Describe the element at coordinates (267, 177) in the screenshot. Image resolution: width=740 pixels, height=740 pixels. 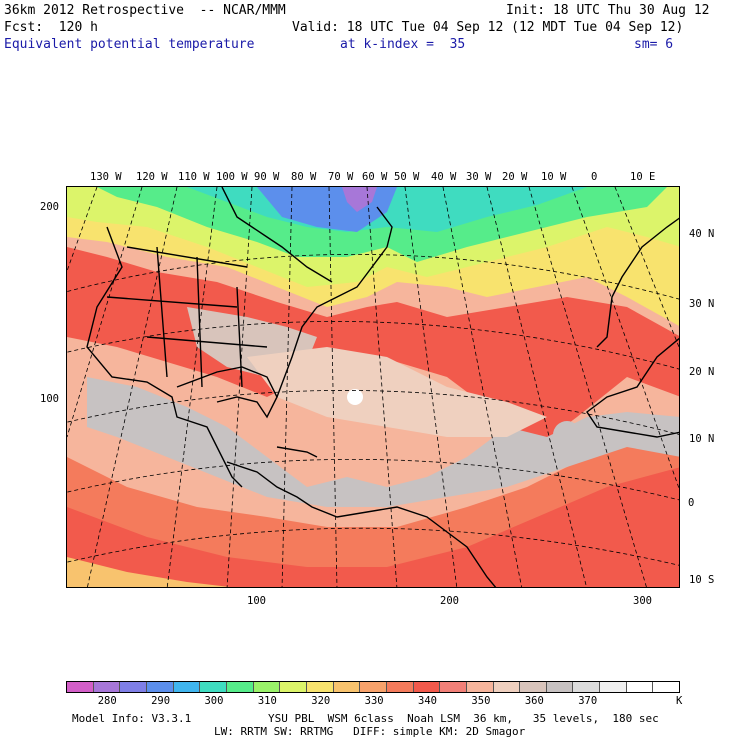
I see `longitude-label: 90 W` at that location.